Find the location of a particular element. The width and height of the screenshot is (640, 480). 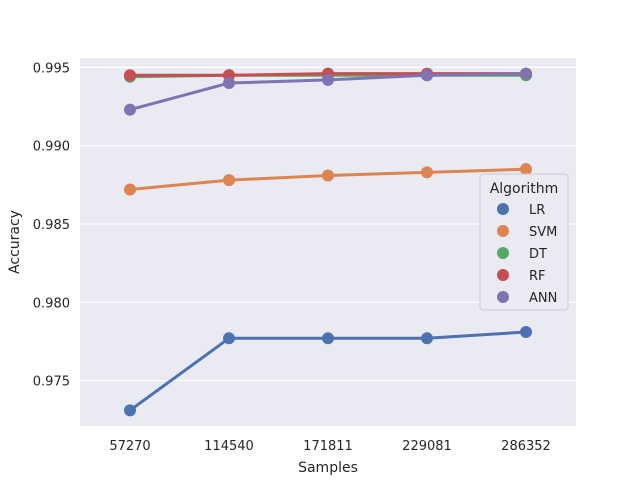

y-tick-label: 0.995 is located at coordinates (51, 68).